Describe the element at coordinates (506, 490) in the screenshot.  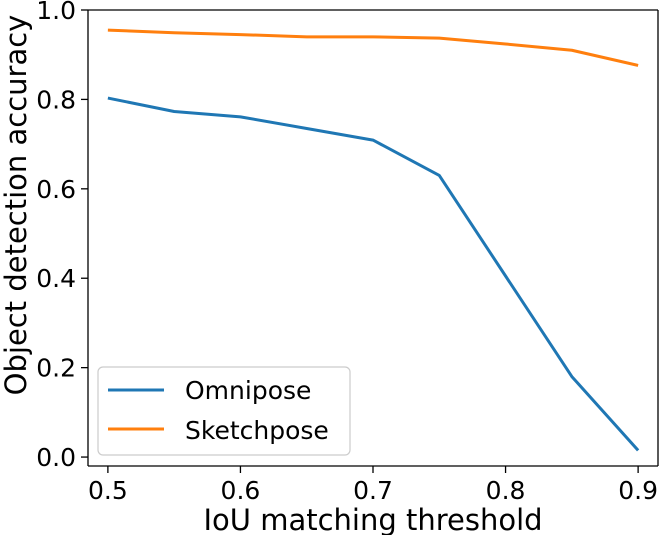
I see `x-tick-label: 0.8` at that location.